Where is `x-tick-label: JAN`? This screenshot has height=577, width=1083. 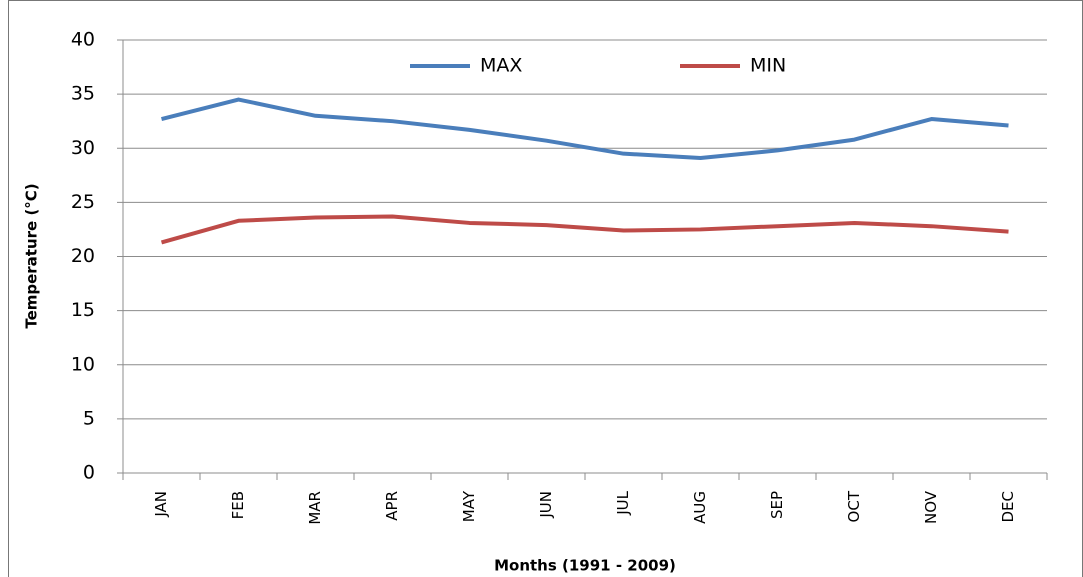
x-tick-label: JAN is located at coordinates (161, 504).